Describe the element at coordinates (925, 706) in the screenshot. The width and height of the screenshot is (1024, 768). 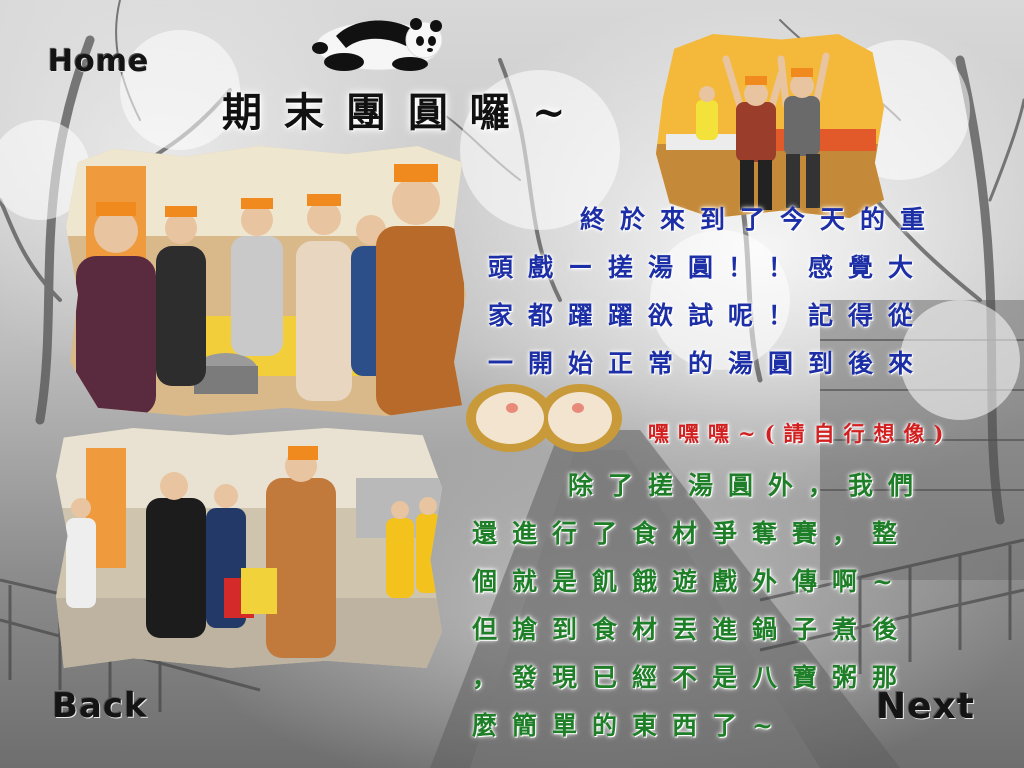
I see `next-link: Next` at that location.